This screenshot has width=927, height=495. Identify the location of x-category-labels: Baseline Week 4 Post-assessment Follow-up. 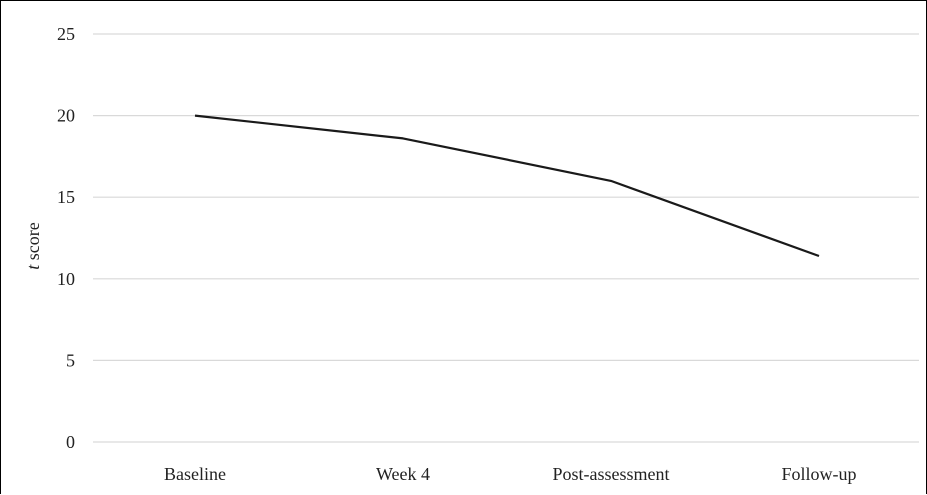
(510, 474).